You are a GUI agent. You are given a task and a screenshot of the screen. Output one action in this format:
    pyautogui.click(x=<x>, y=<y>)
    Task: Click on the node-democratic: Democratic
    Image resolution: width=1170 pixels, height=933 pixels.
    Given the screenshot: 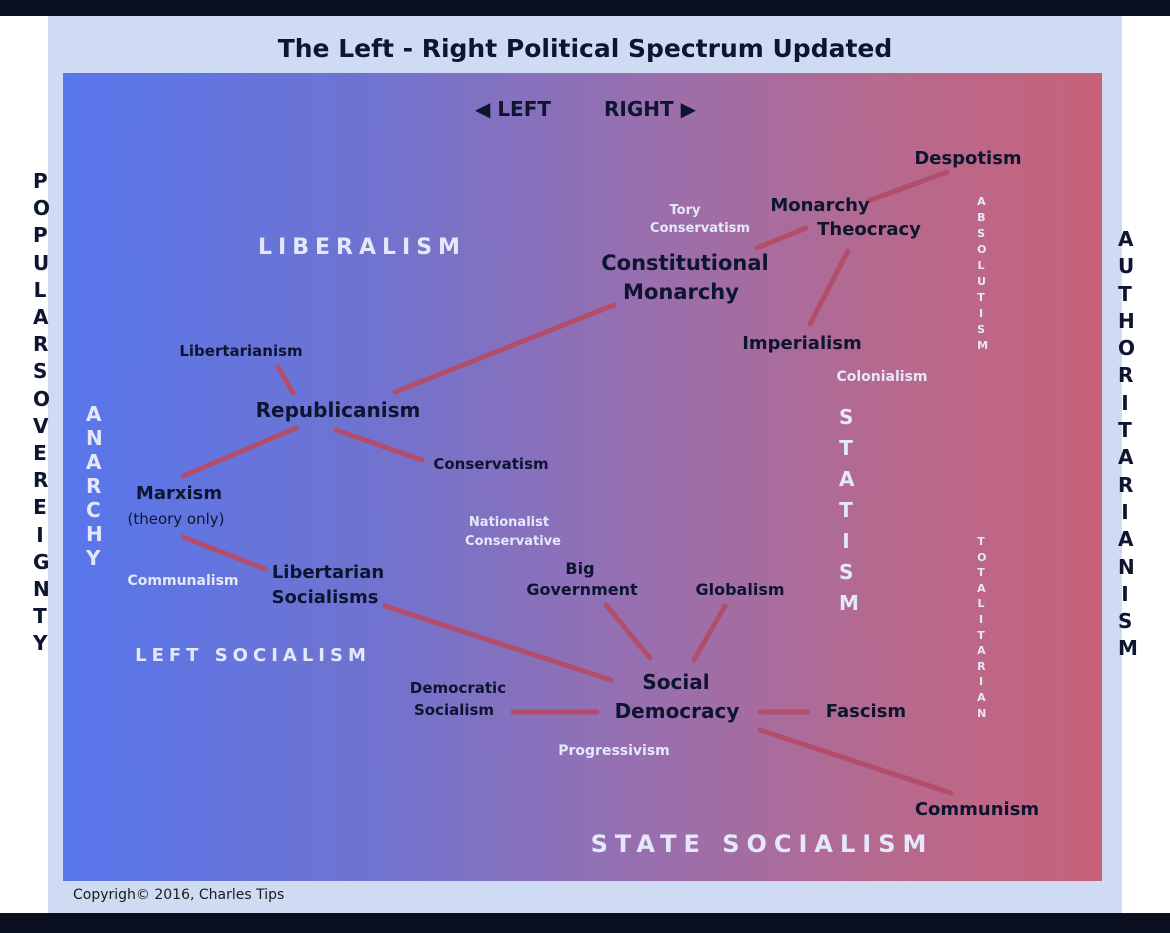 What is the action you would take?
    pyautogui.click(x=458, y=688)
    